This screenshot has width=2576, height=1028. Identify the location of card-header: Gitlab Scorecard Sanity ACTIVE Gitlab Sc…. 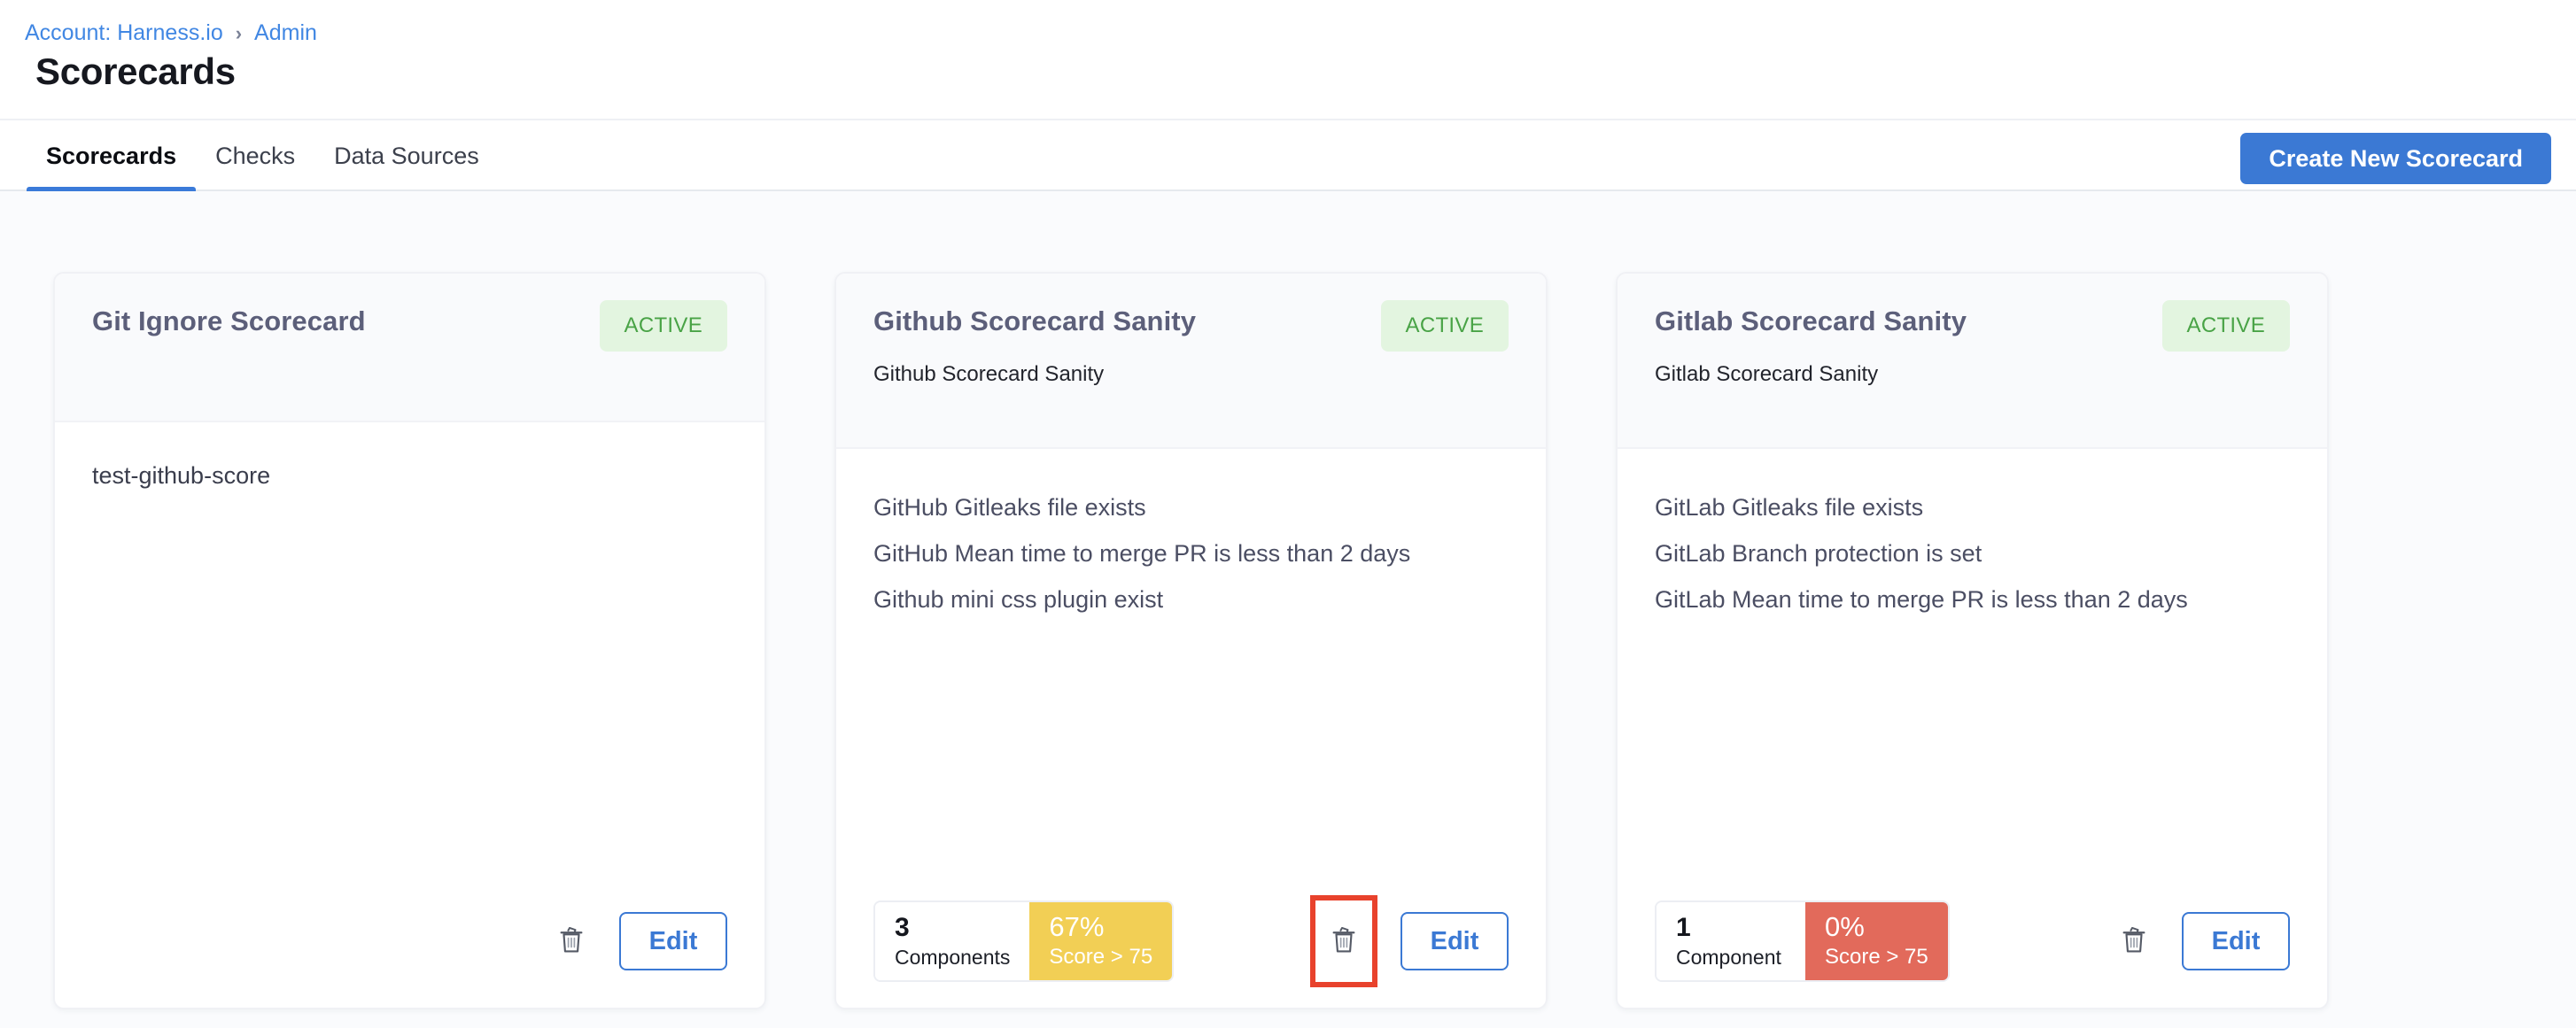
(1972, 362).